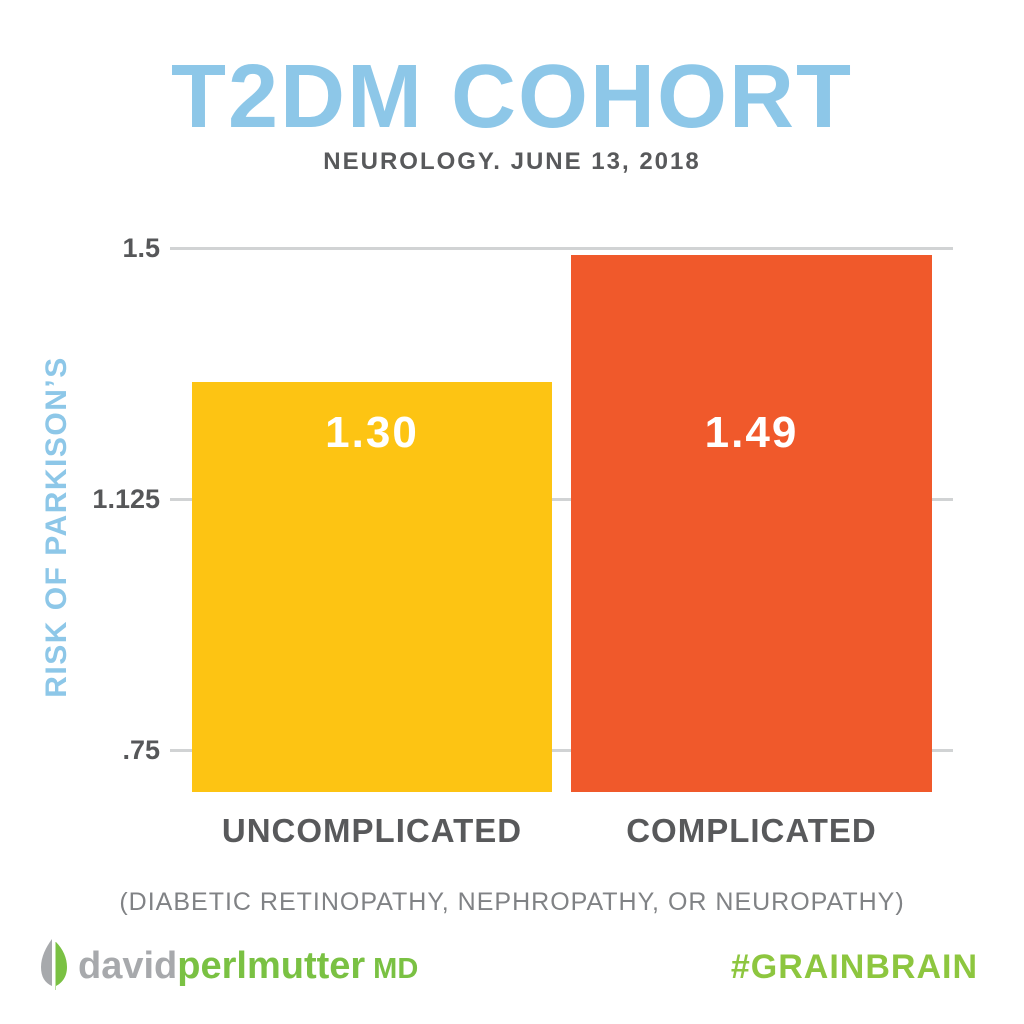  Describe the element at coordinates (396, 969) in the screenshot. I see `brand-md-suffix: MD` at that location.